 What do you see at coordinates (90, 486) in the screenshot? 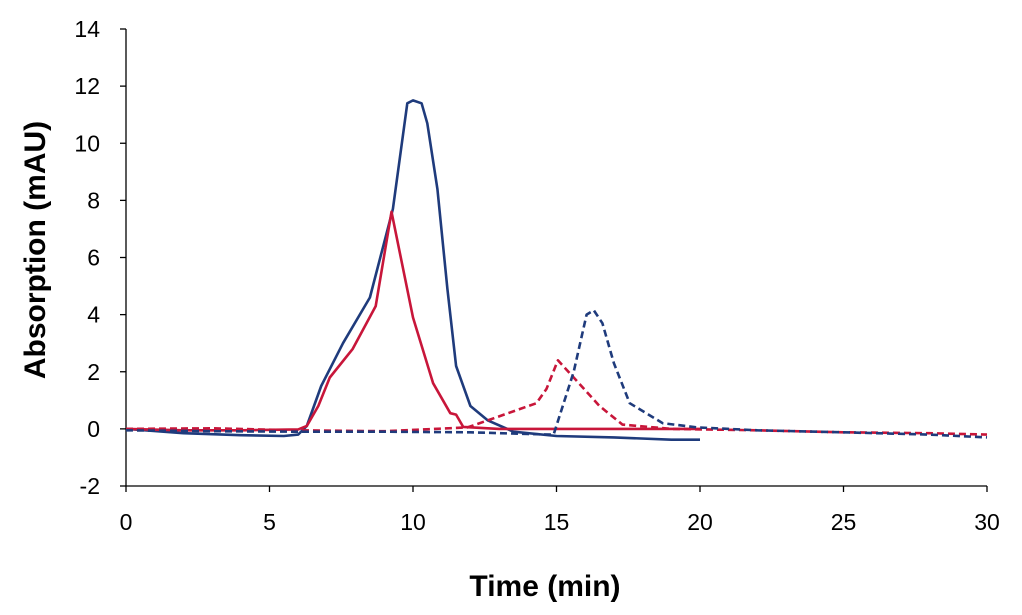
I see `y-tick-label: -2` at bounding box center [90, 486].